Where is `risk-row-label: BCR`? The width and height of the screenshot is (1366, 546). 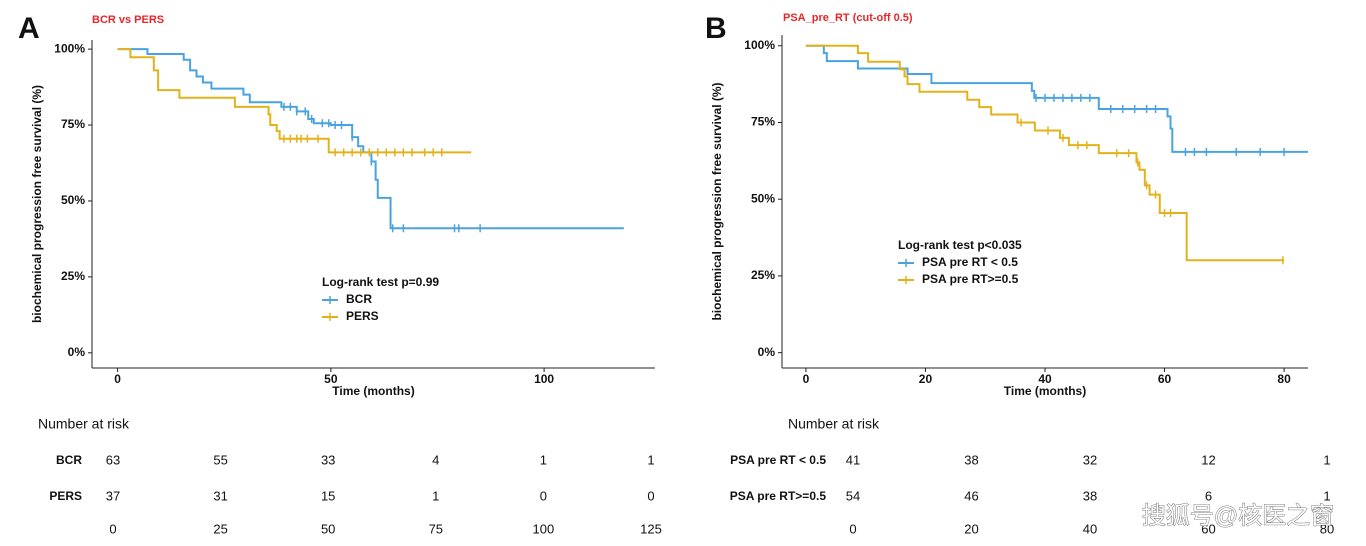 risk-row-label: BCR is located at coordinates (69, 460).